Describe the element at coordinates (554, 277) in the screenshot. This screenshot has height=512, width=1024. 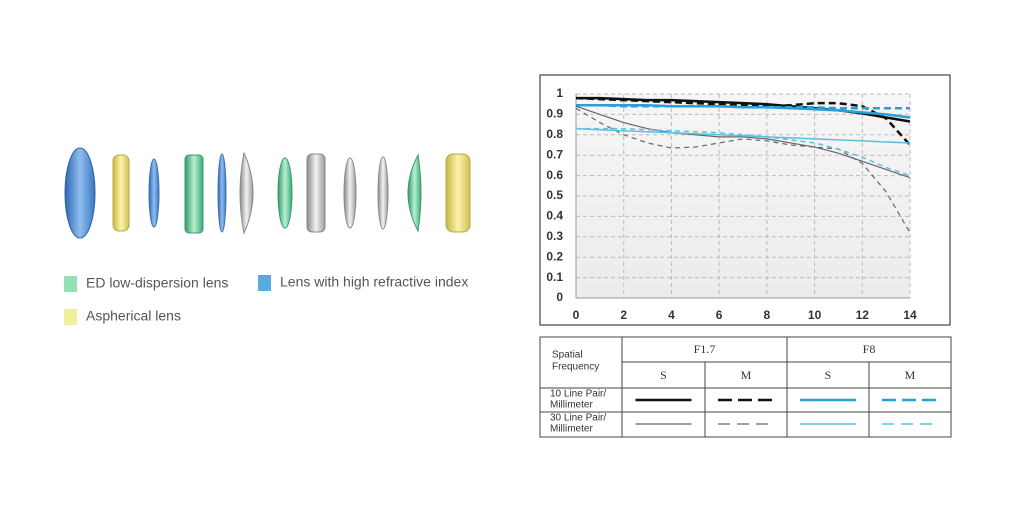
I see `y-tick-label: 0.1` at that location.